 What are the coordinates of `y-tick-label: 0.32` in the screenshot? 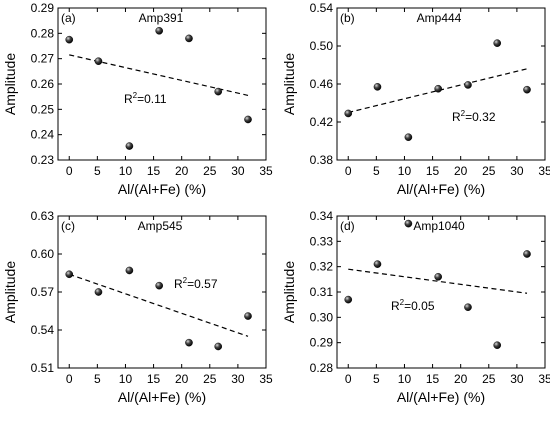 It's located at (322, 267).